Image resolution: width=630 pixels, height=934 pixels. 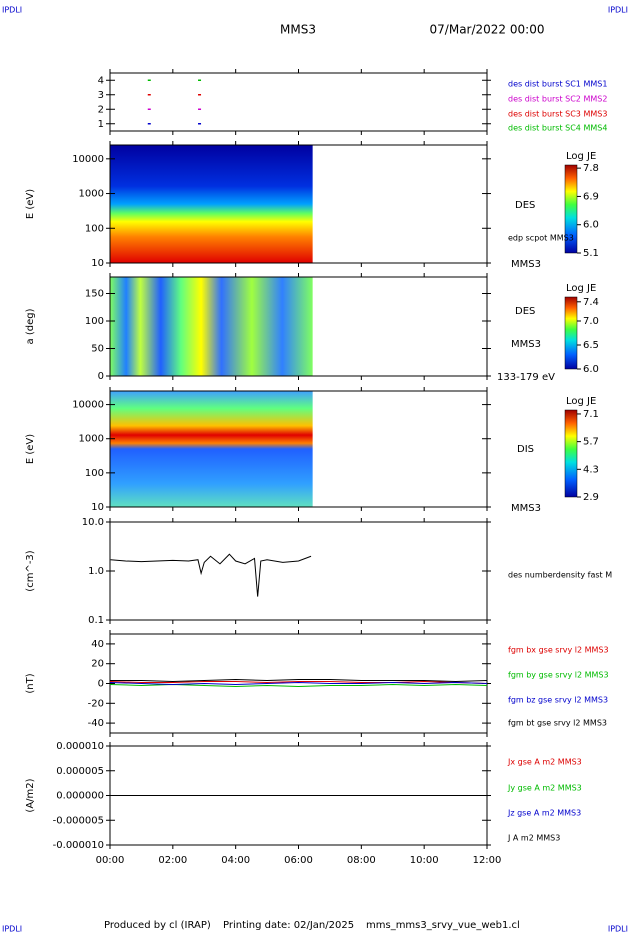 I want to click on colorbar-tick-label: 7.8, so click(x=591, y=168).